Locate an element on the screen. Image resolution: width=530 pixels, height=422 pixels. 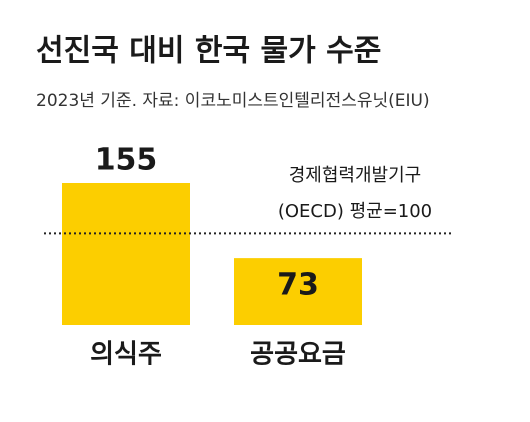
x-tick-label: 공공요금 is located at coordinates (298, 355).